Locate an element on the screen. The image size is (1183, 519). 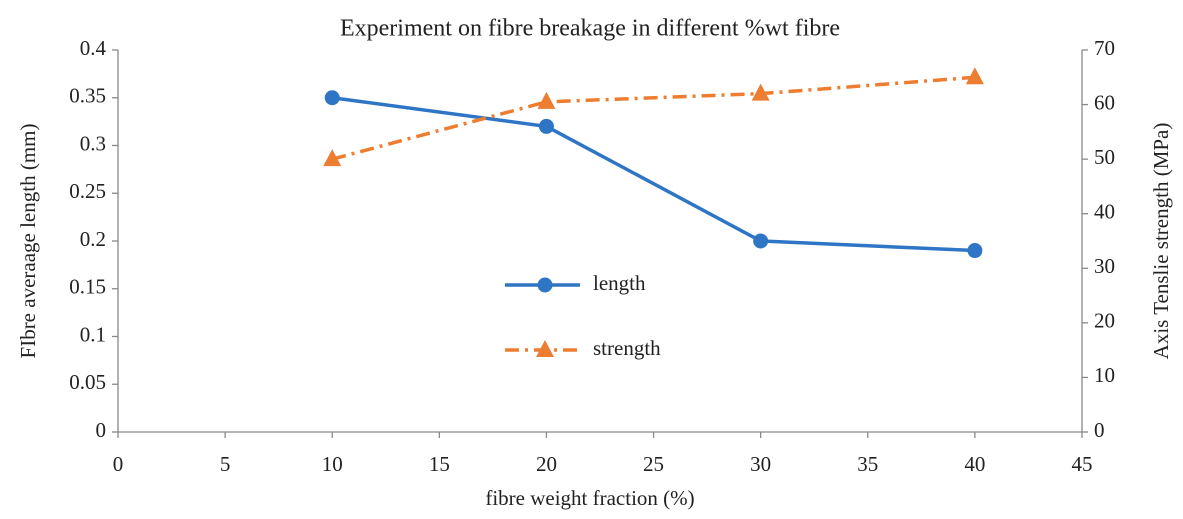
y-tick-label: 0.25 is located at coordinates (87, 191).